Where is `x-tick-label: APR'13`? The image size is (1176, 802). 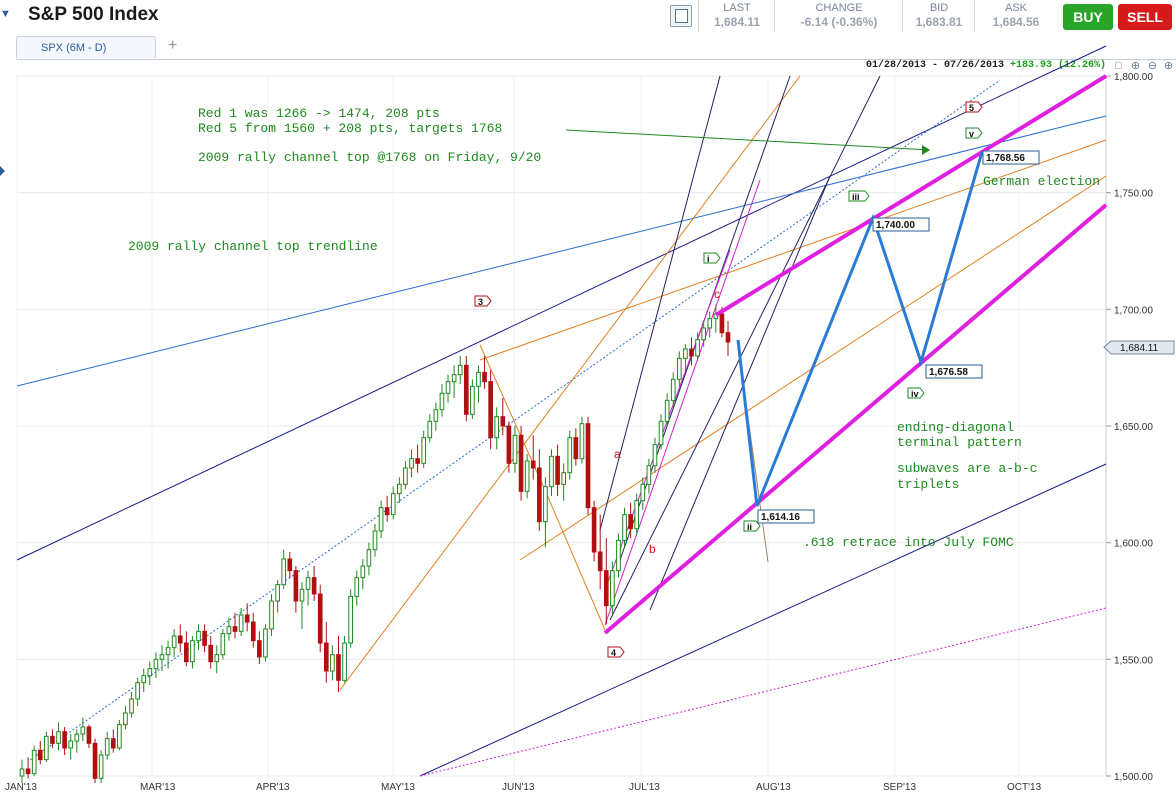
x-tick-label: APR'13 is located at coordinates (273, 787).